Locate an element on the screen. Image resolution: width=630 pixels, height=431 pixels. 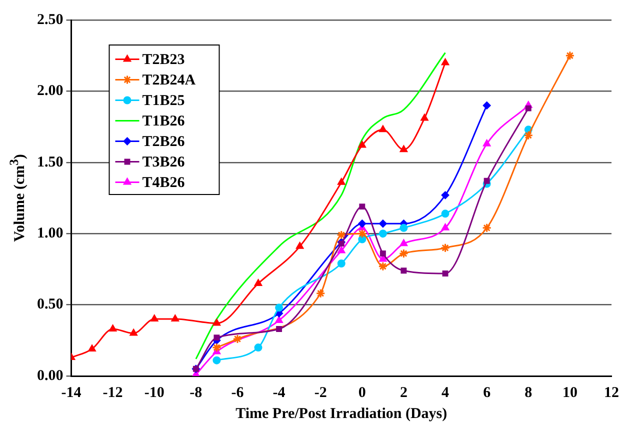
legend-label: T4B26 is located at coordinates (164, 183).